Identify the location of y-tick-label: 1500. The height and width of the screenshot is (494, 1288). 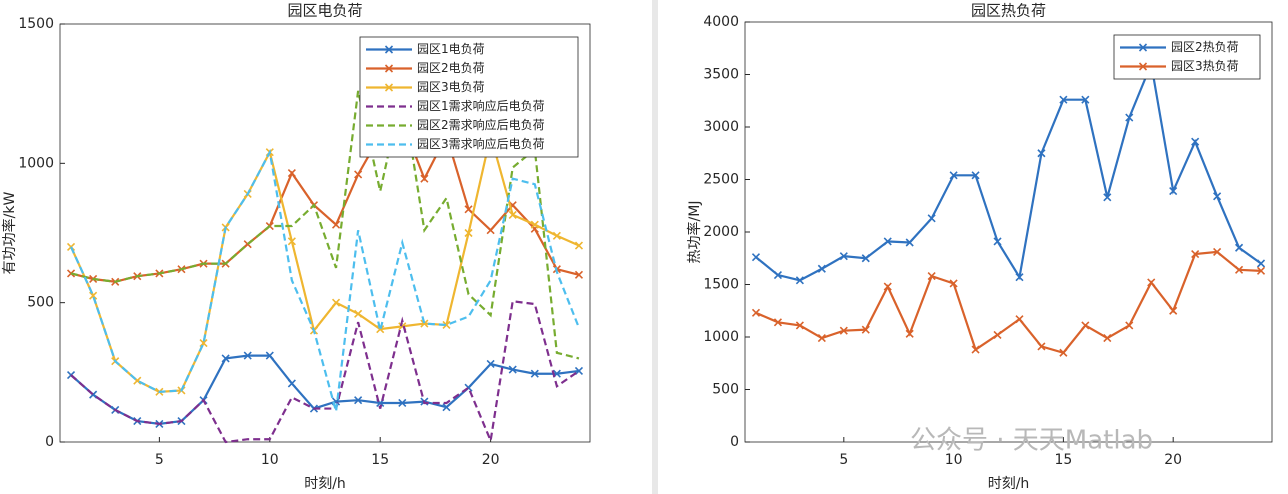
(36, 24).